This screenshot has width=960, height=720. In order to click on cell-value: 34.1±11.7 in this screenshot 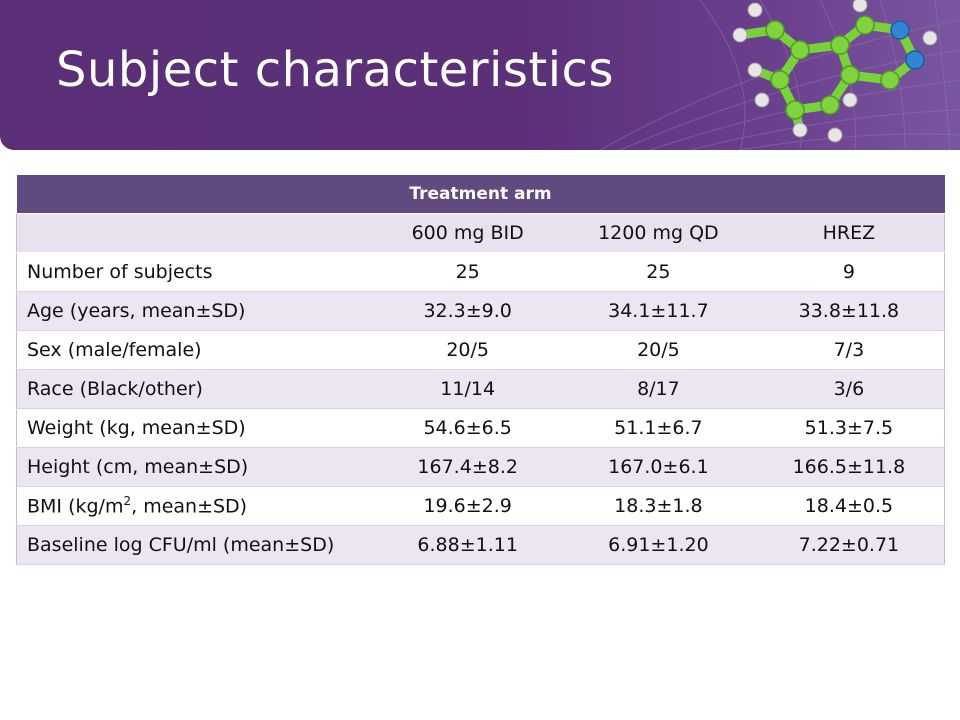, I will do `click(658, 311)`.